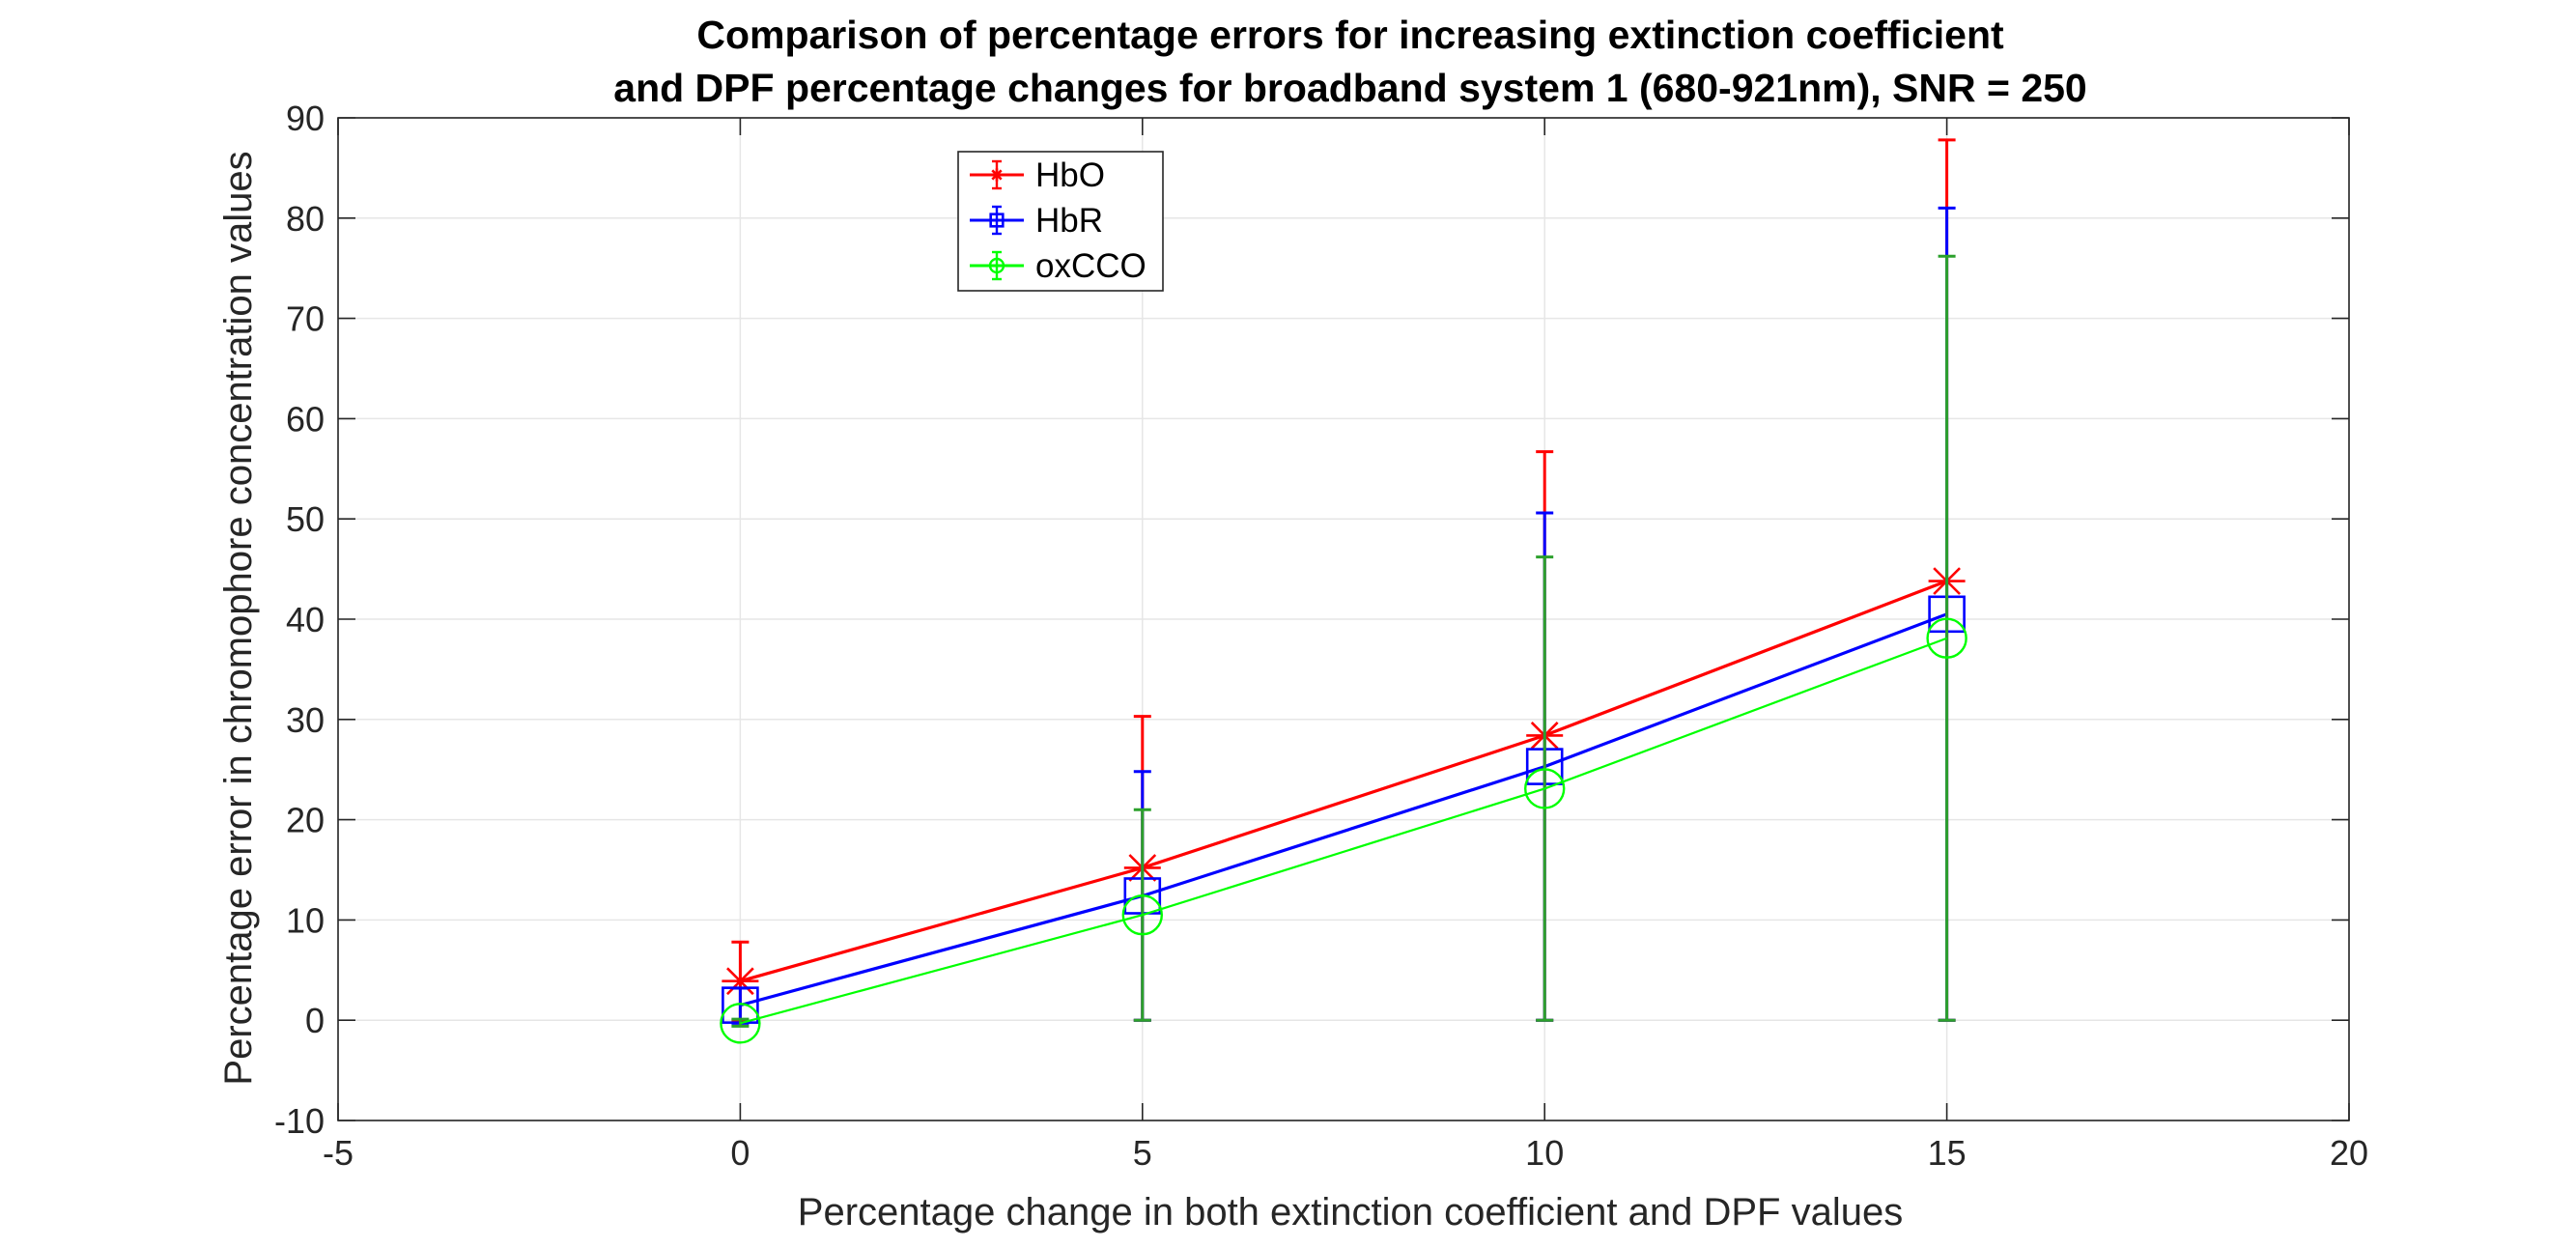  I want to click on y-tick-label: 30, so click(305, 720).